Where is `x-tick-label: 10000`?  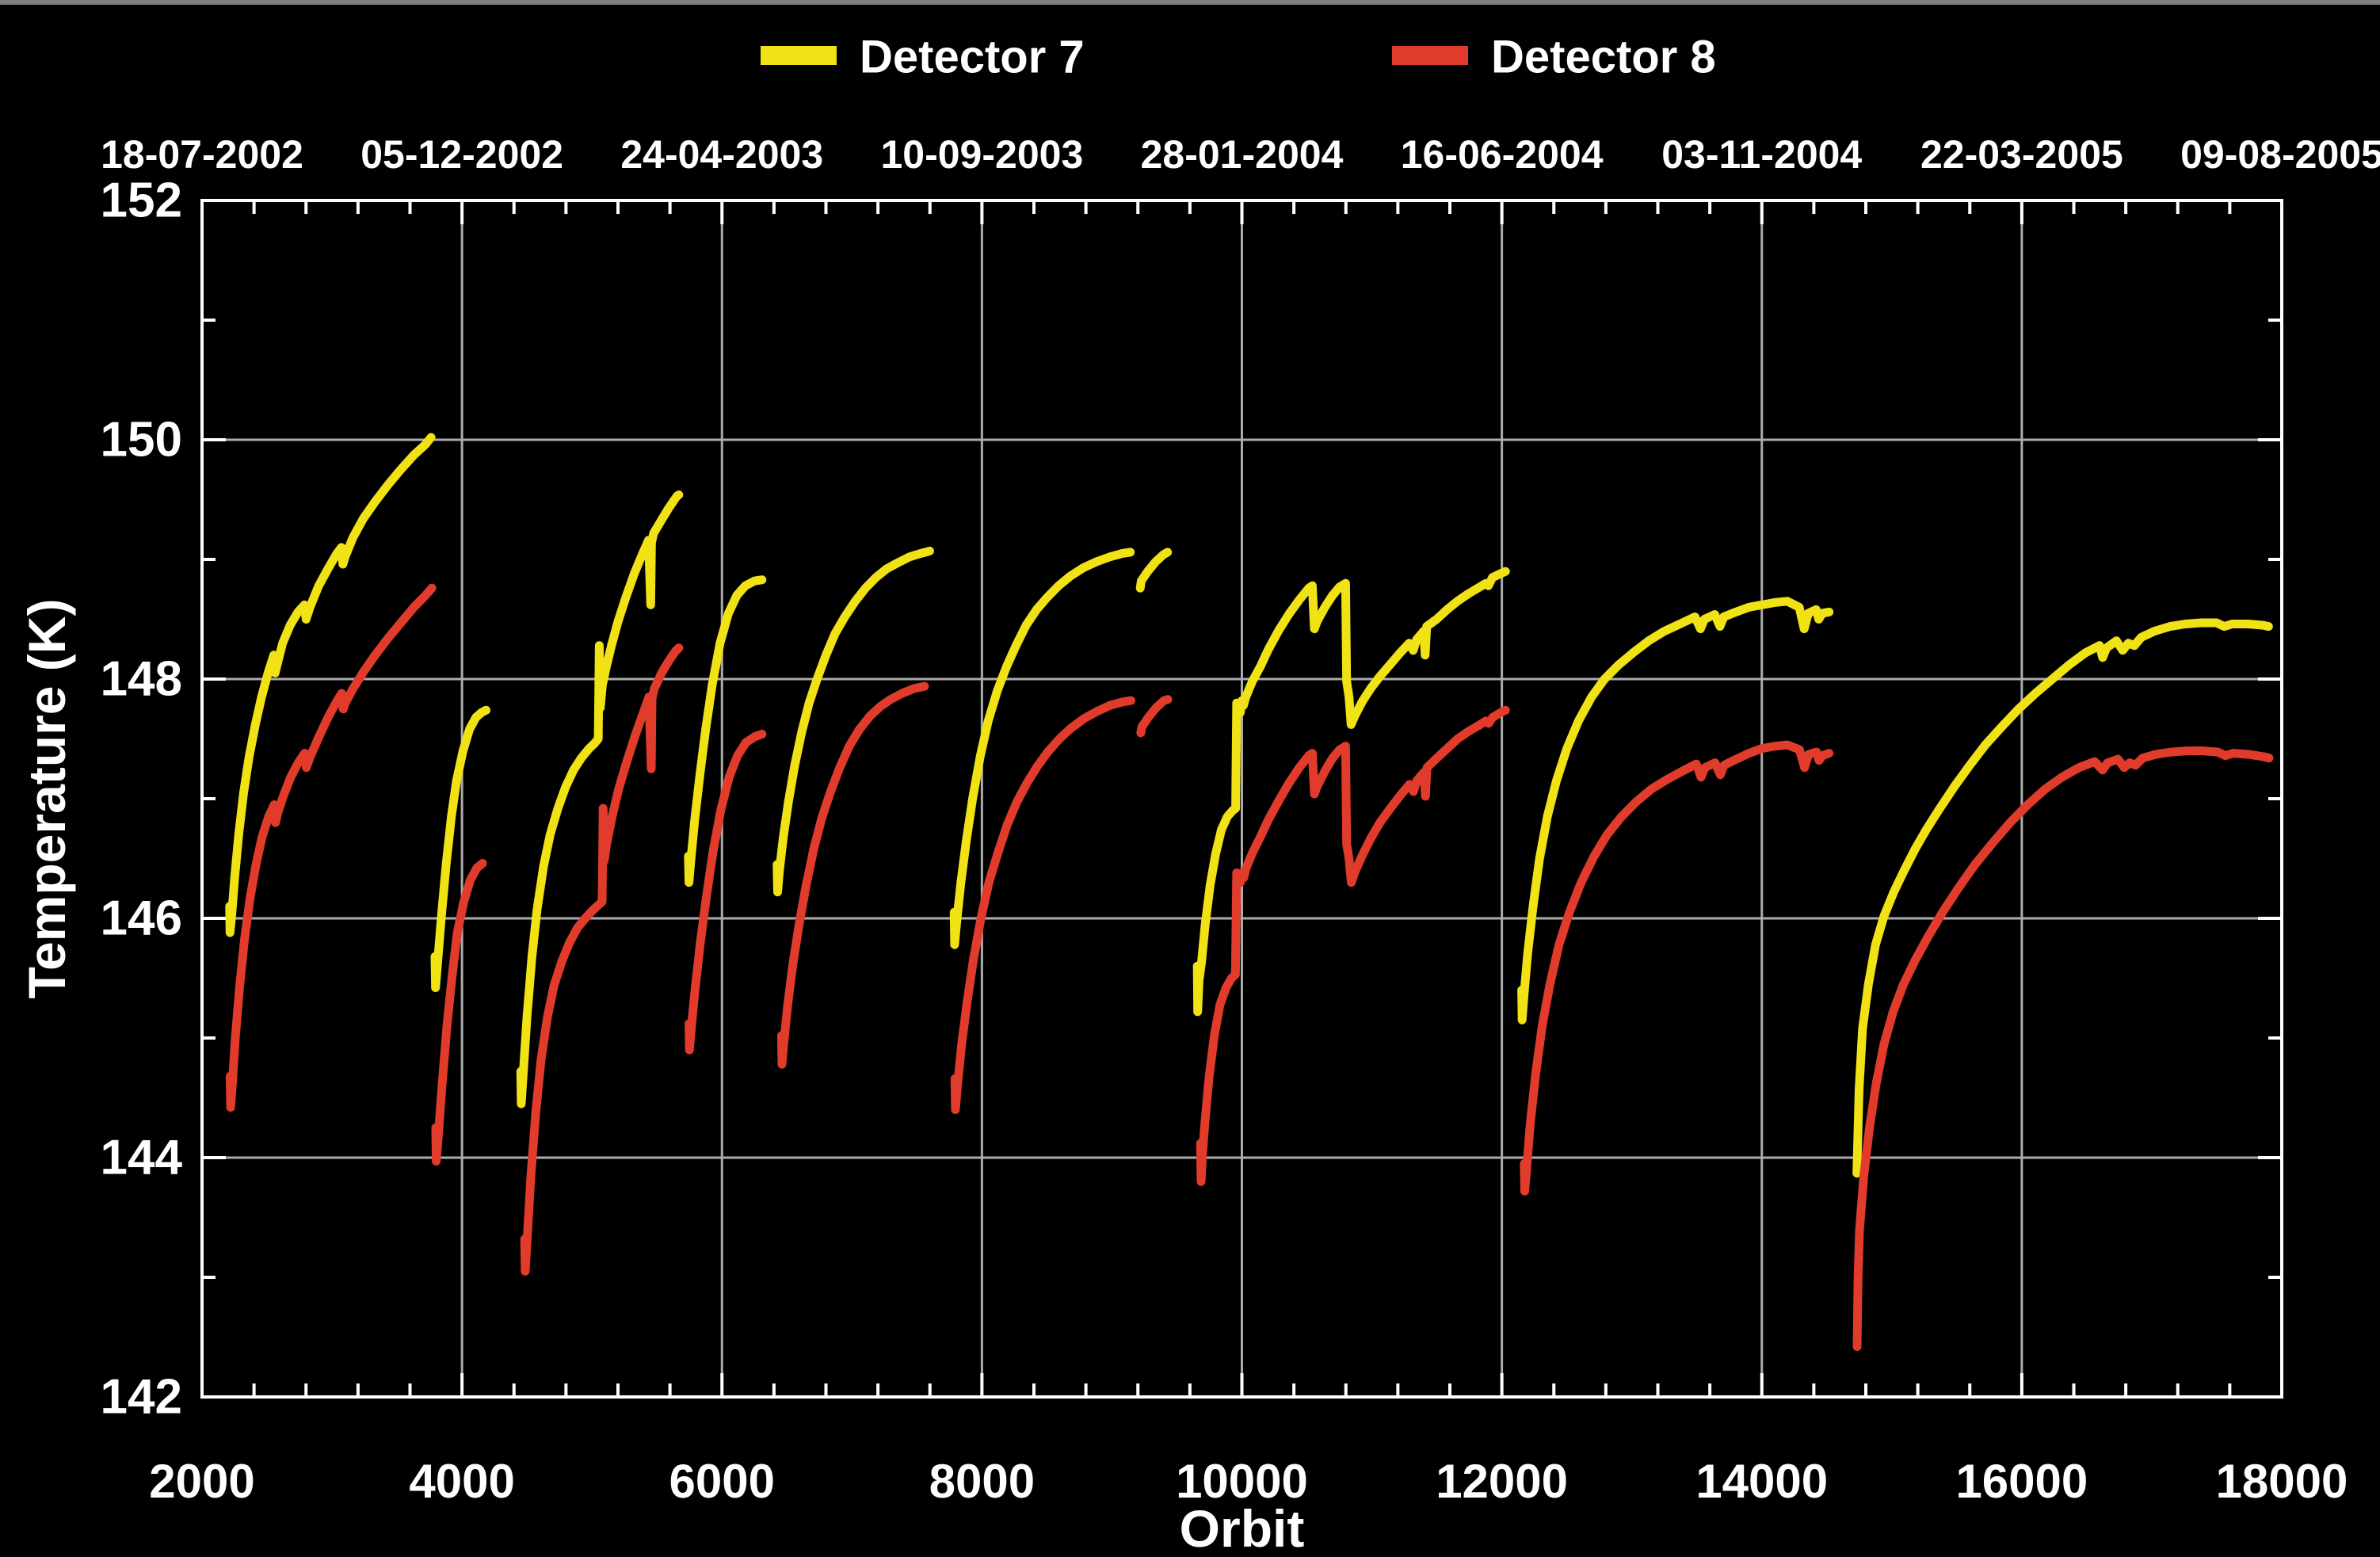
x-tick-label: 10000 is located at coordinates (1242, 1481).